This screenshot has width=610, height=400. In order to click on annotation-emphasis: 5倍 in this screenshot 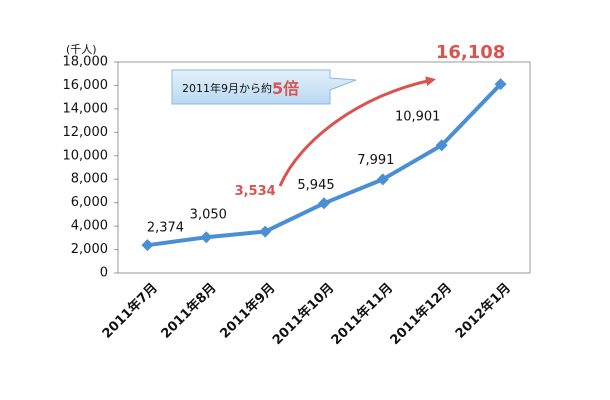, I will do `click(285, 88)`.